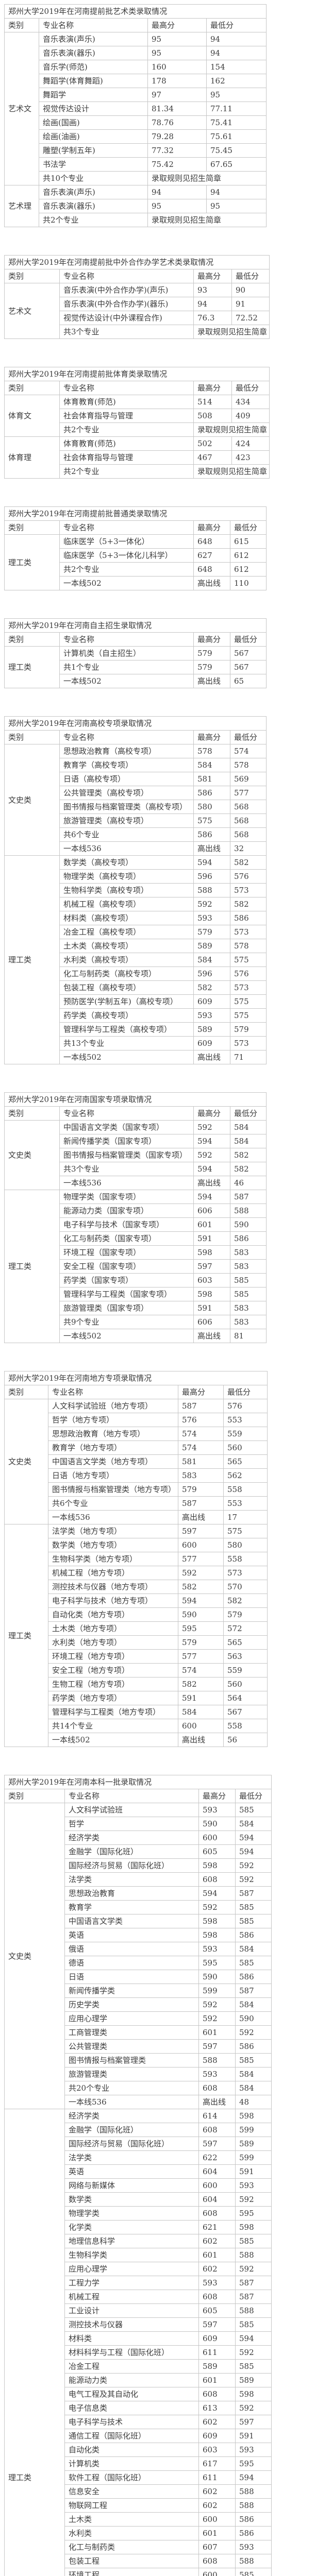  Describe the element at coordinates (248, 765) in the screenshot. I see `min-score-cell: 578` at that location.